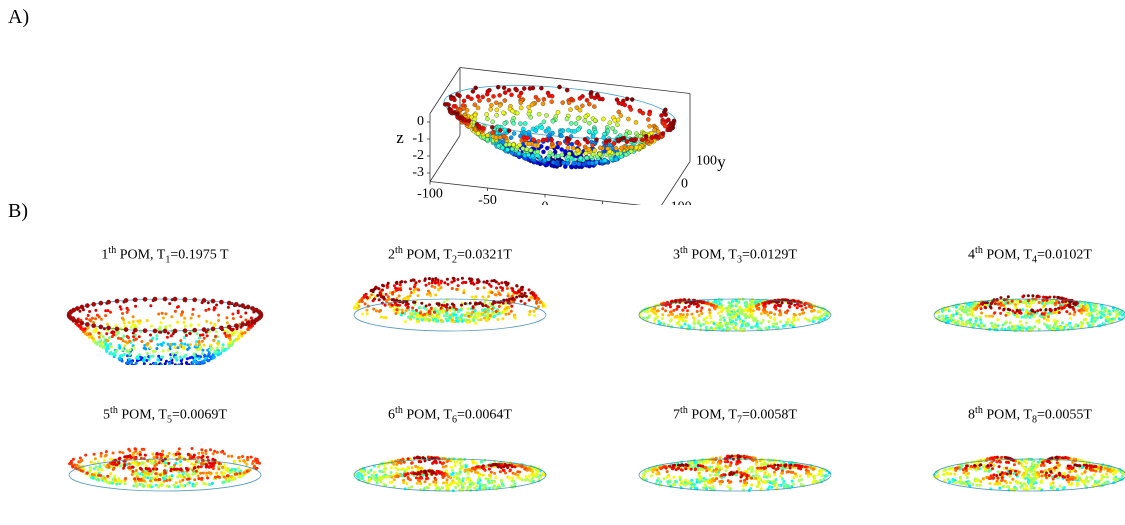  Describe the element at coordinates (195, 300) in the screenshot. I see `pom-rim-point` at that location.